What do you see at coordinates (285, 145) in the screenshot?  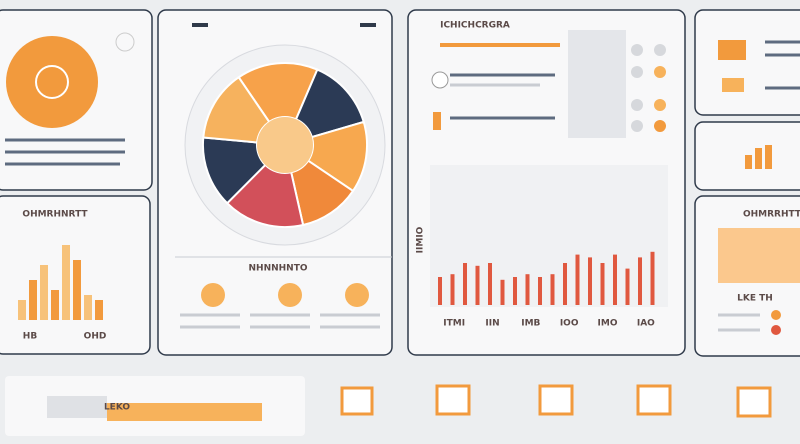 I see `donut-center` at bounding box center [285, 145].